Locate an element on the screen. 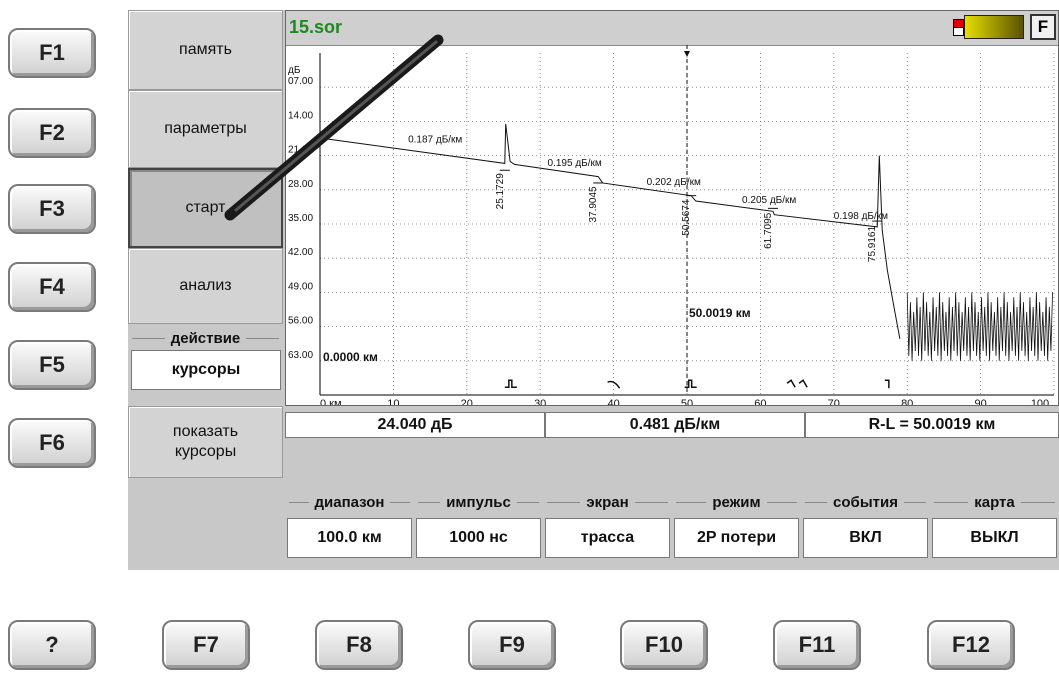 This screenshot has width=1059, height=678. y-tick-label: 07.00 is located at coordinates (300, 81).